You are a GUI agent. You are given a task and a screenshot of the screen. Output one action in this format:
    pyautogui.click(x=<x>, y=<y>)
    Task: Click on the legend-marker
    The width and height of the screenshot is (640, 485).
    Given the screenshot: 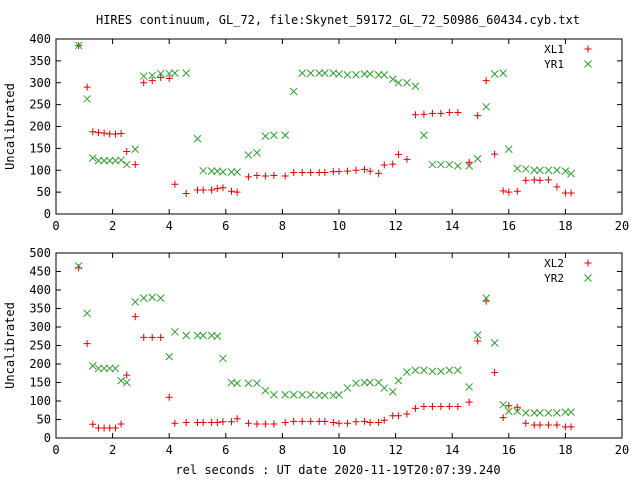 What is the action you would take?
    pyautogui.click(x=588, y=278)
    